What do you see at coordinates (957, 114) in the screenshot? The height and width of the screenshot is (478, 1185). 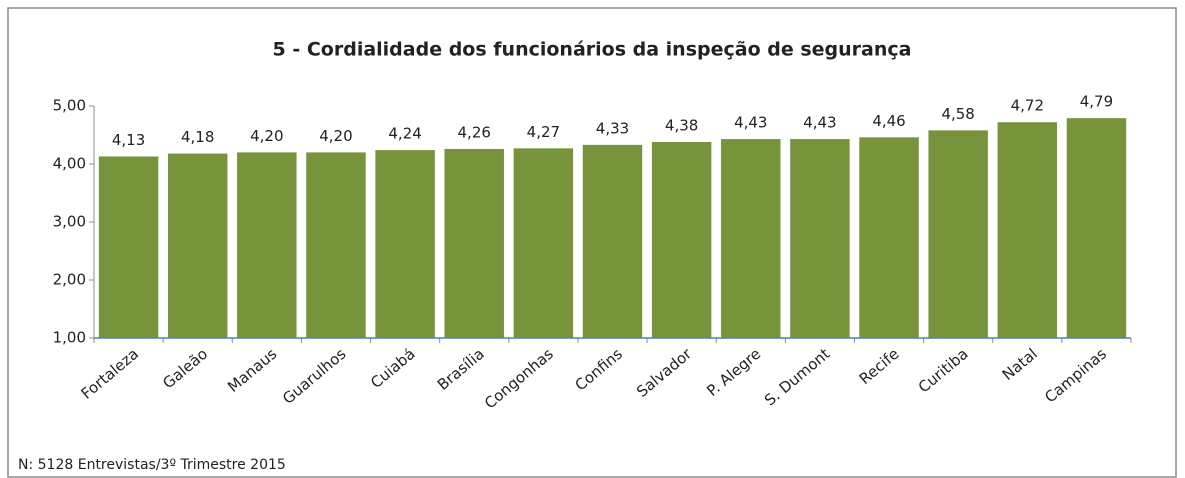 I see `value-label: 4,58` at bounding box center [957, 114].